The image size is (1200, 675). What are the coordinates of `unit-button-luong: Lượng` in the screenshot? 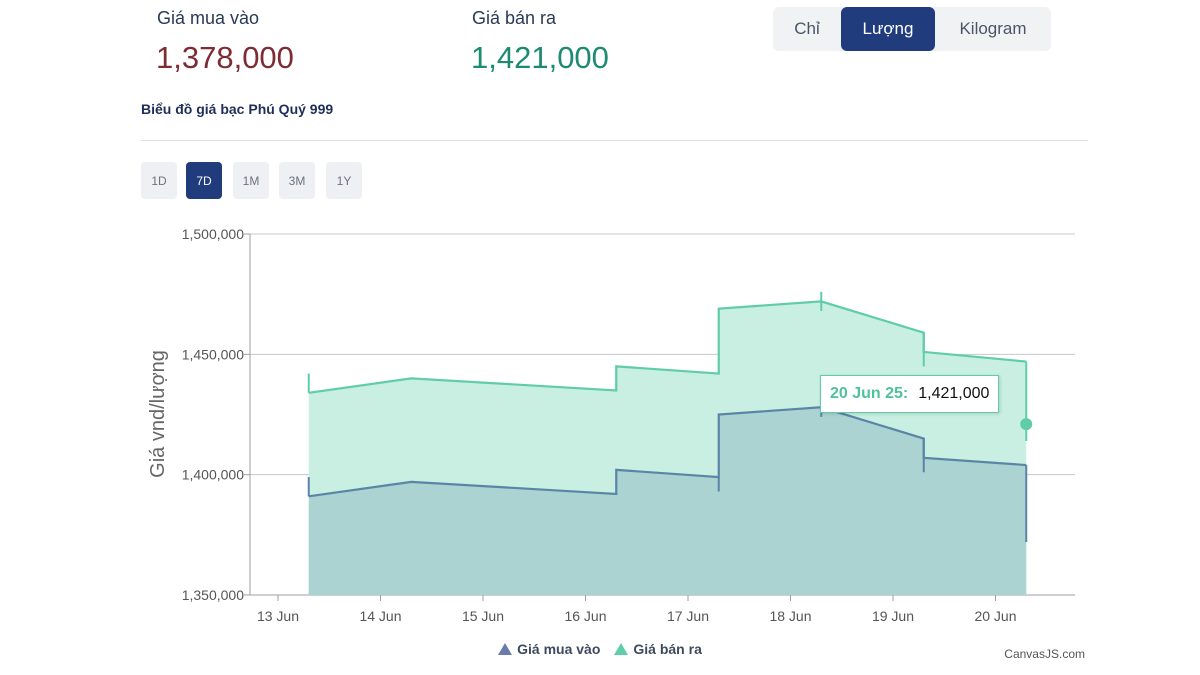 It's located at (888, 29).